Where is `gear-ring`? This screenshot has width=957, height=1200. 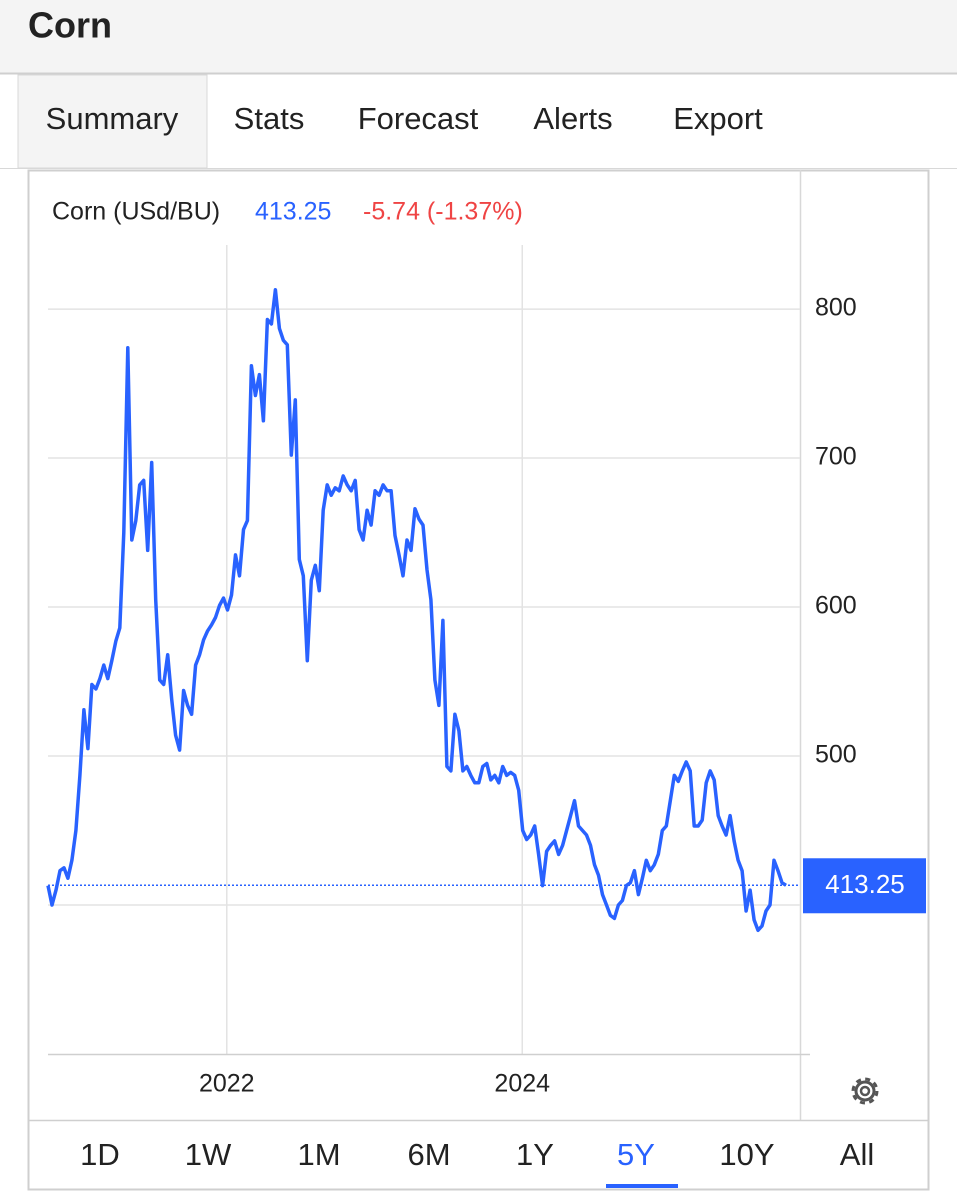
gear-ring is located at coordinates (865, 1091).